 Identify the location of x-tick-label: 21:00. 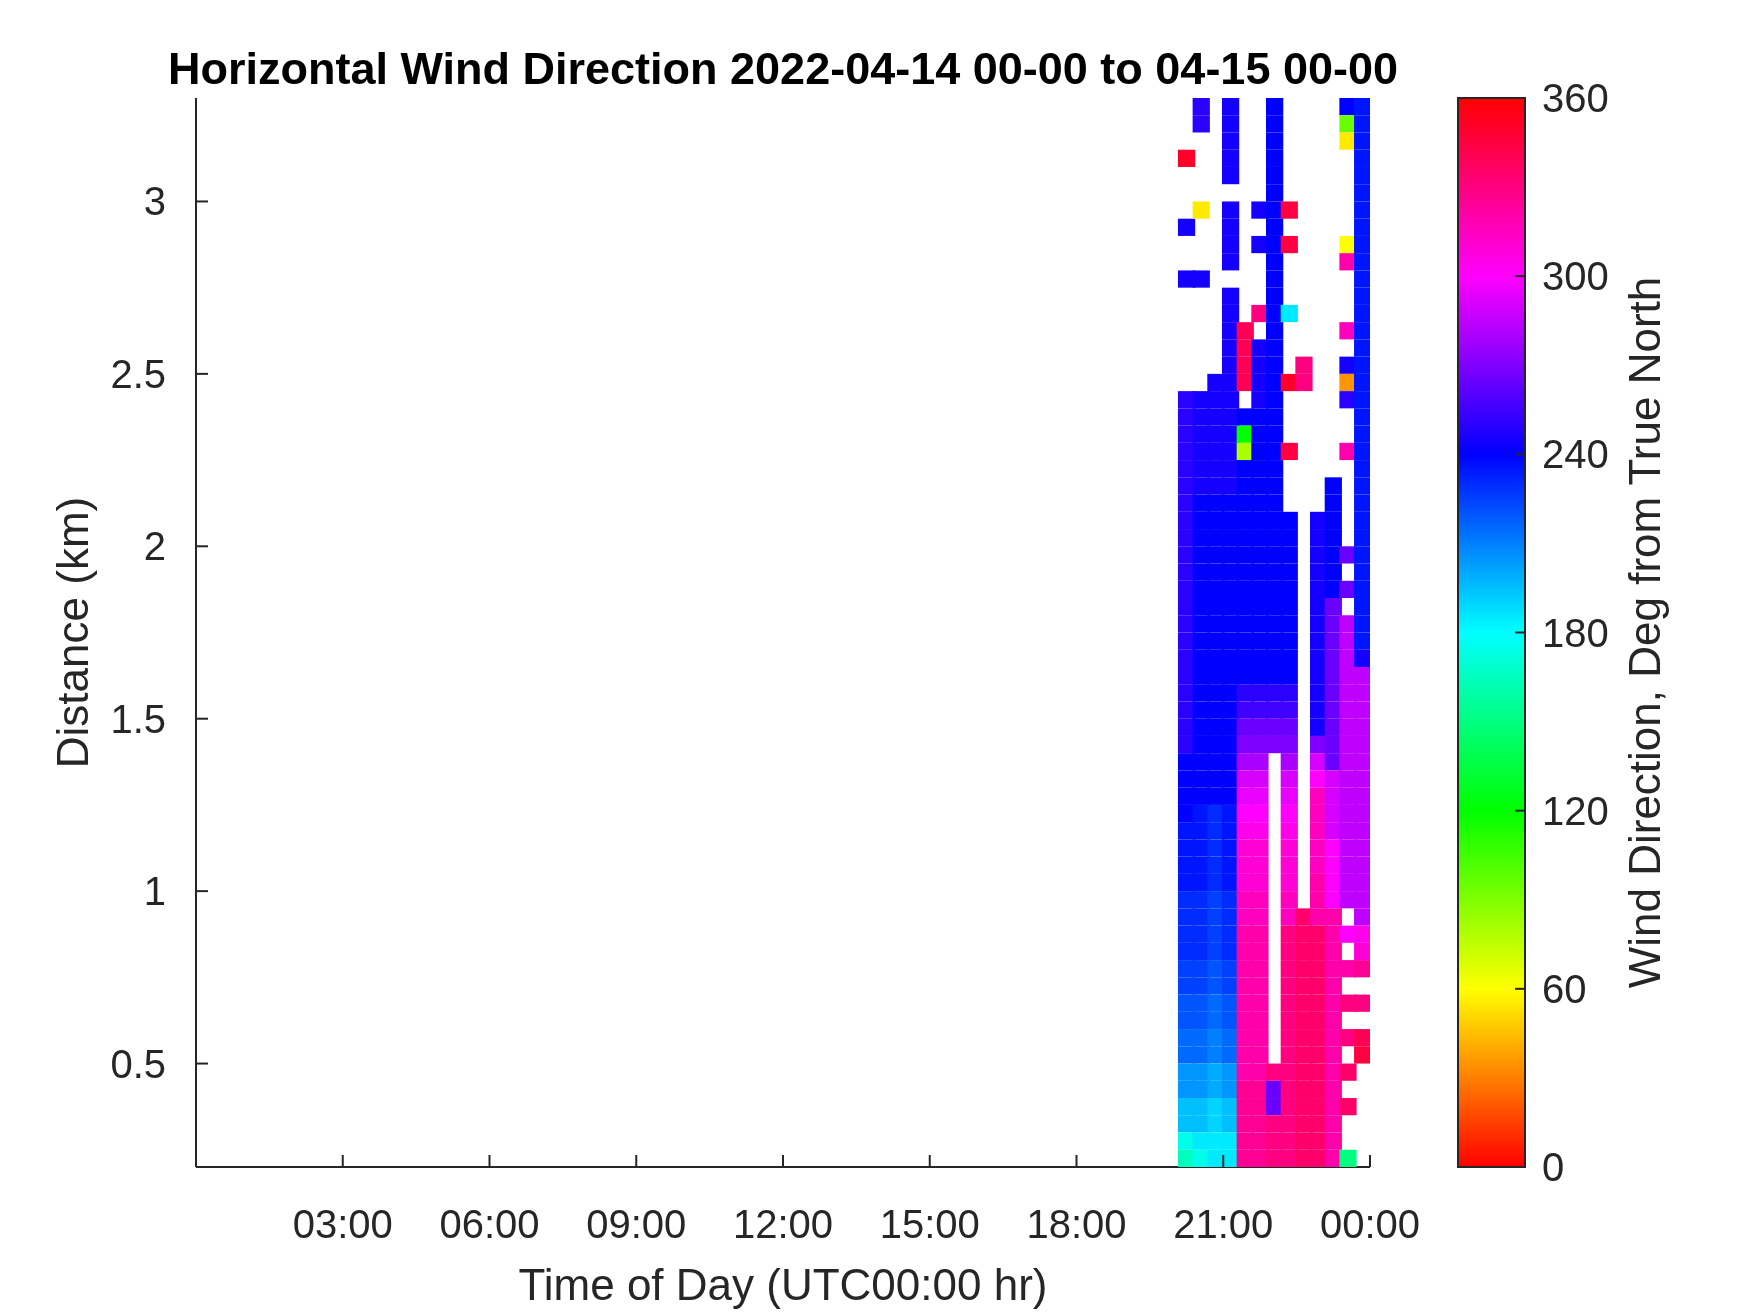
(1223, 1224).